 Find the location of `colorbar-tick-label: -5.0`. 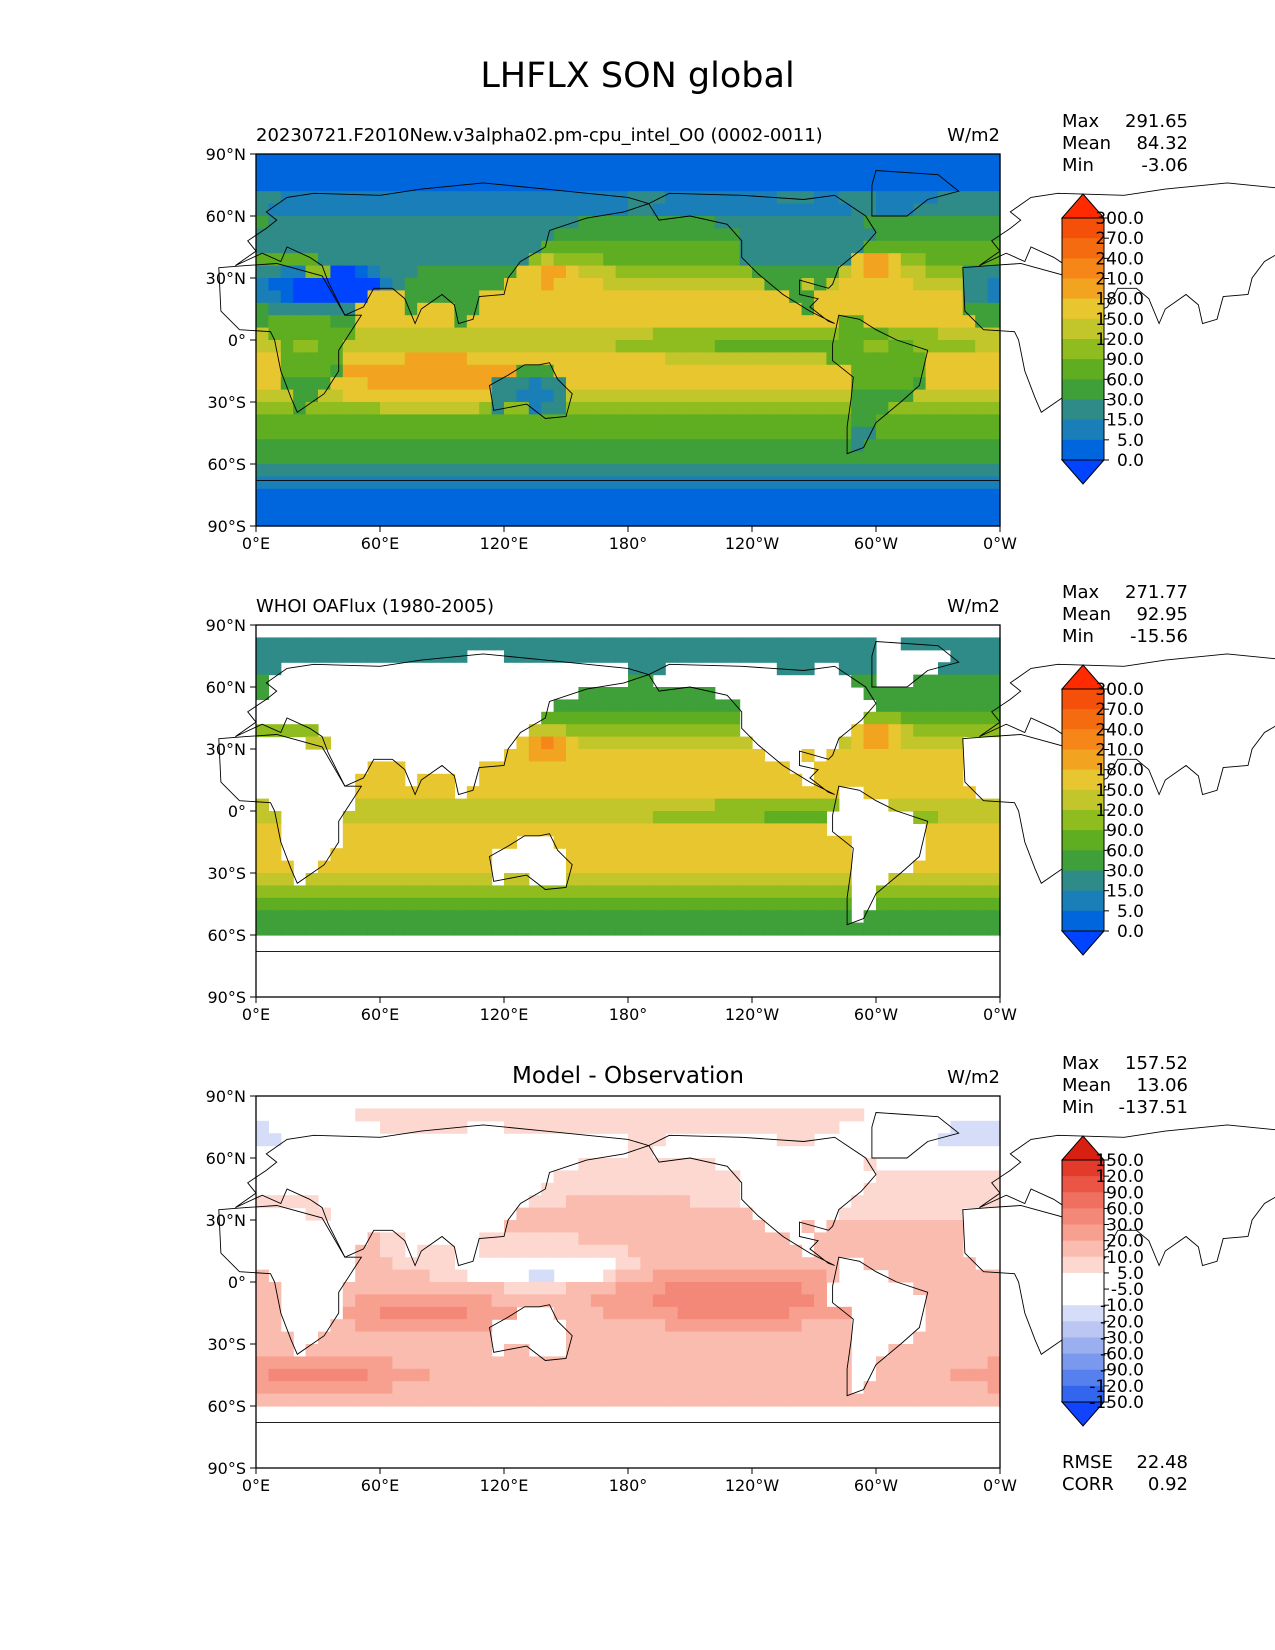

colorbar-tick-label: -5.0 is located at coordinates (1127, 1290).